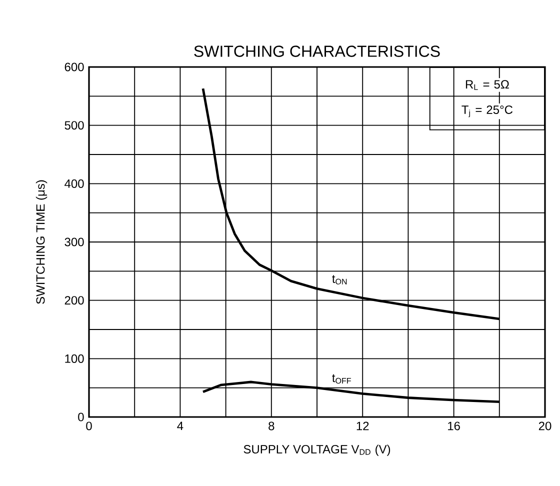 The height and width of the screenshot is (486, 560). I want to click on chart-title: SWITCHING CHARACTERISTICS, so click(317, 51).